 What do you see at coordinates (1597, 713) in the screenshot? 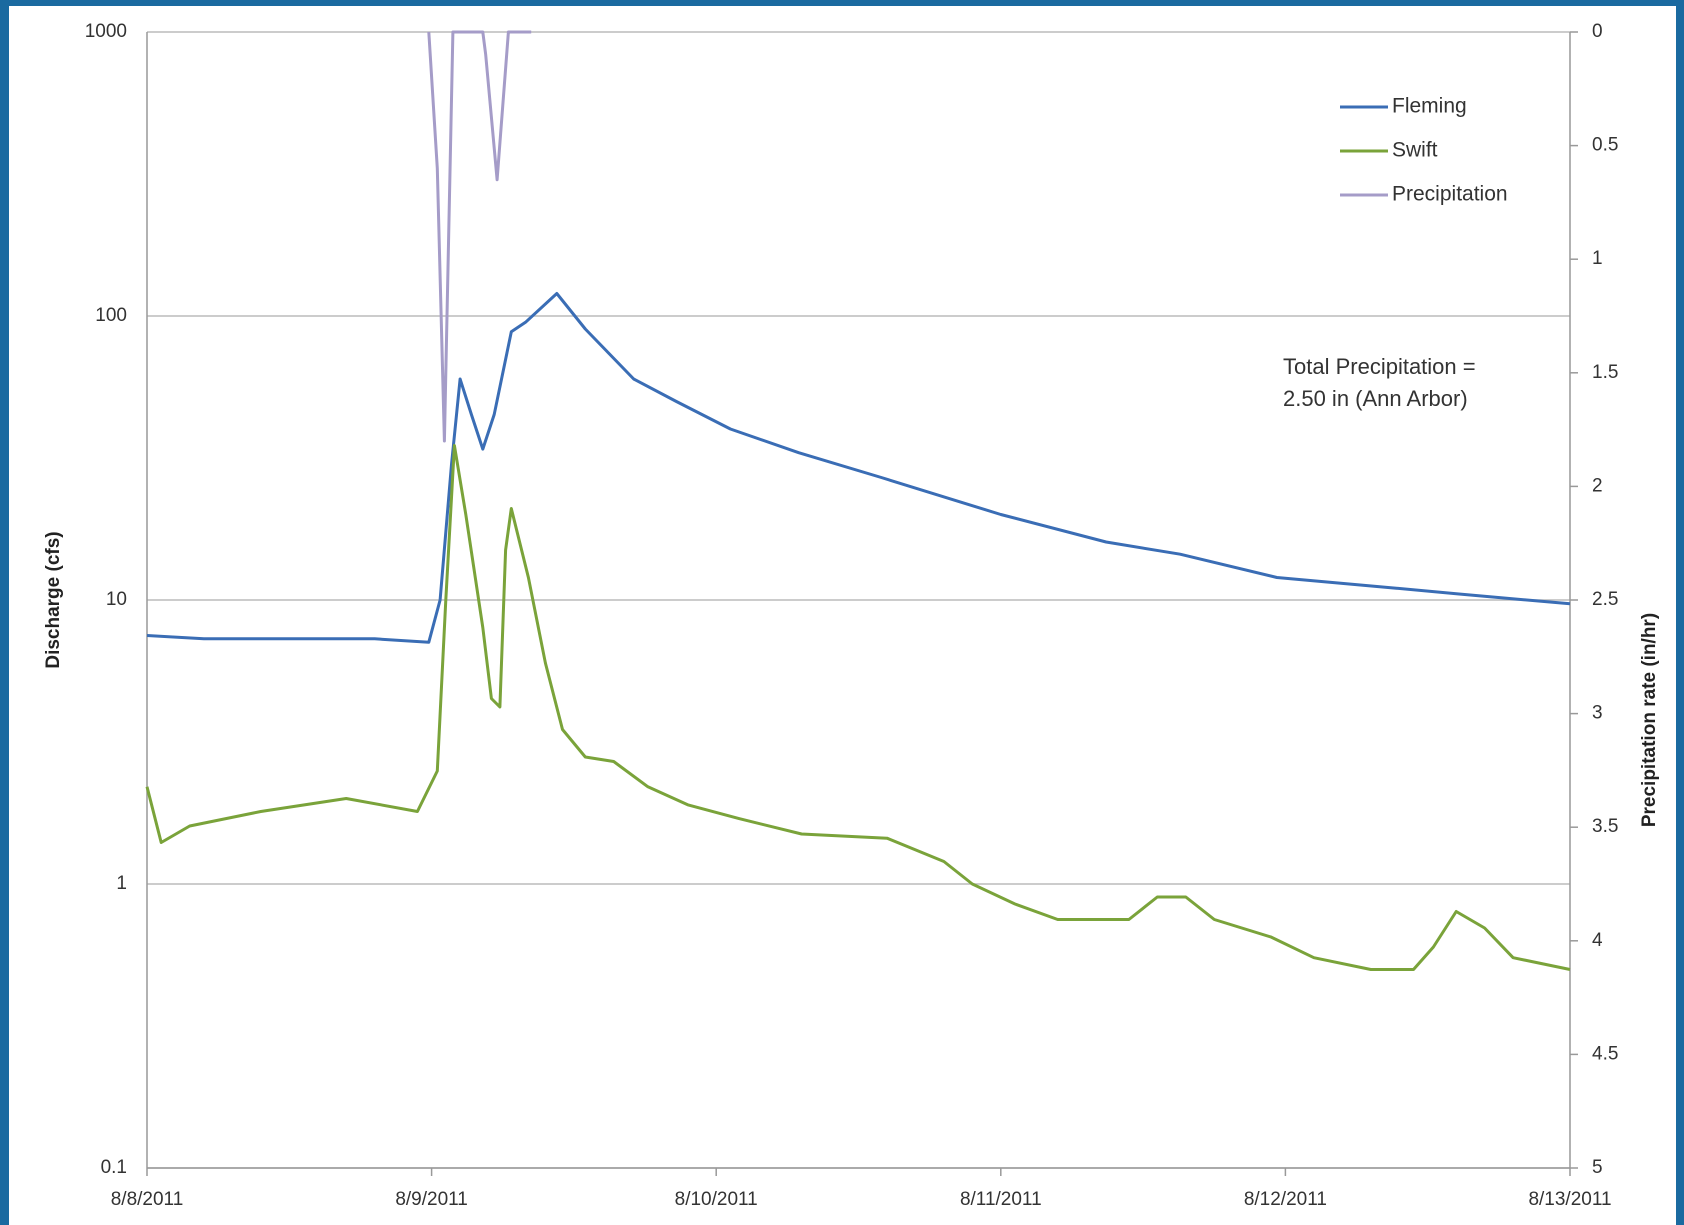
I see `y2-tick-label: 3` at bounding box center [1597, 713].